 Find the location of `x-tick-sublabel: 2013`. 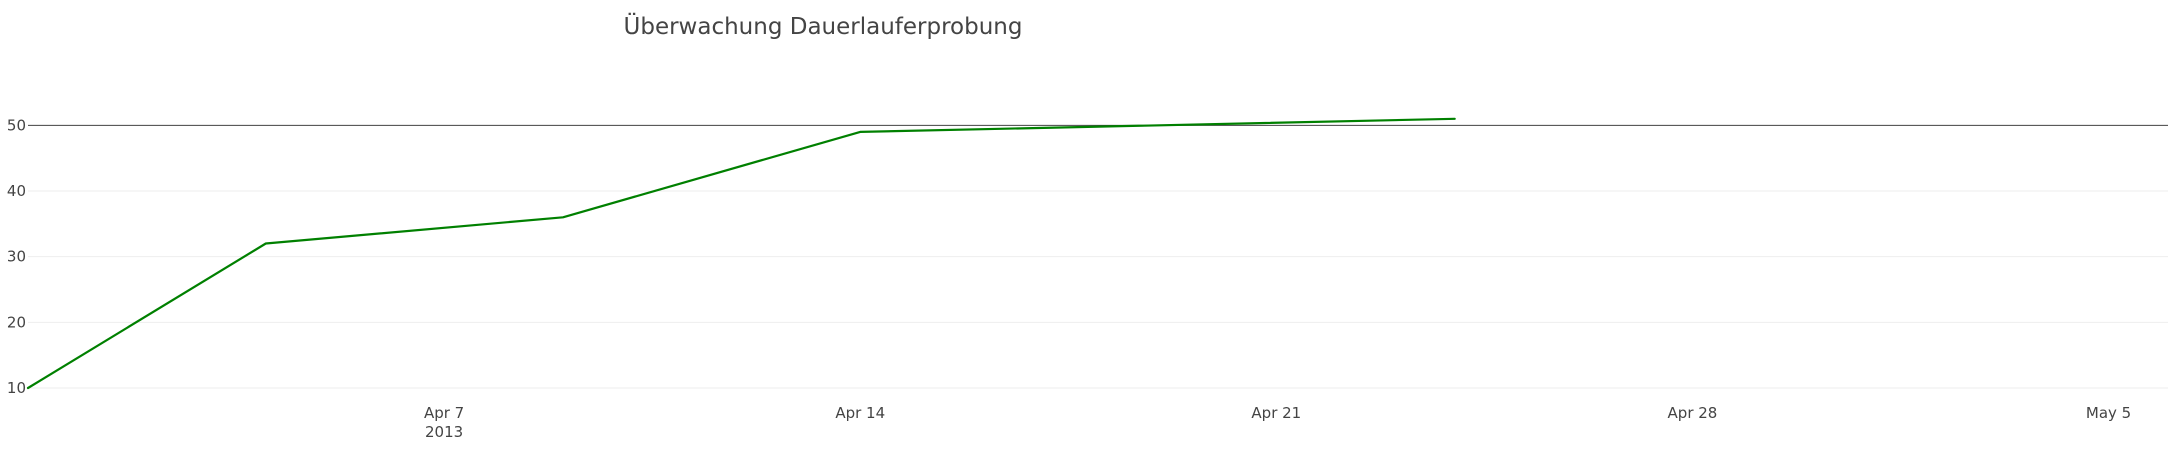

x-tick-sublabel: 2013 is located at coordinates (444, 432).